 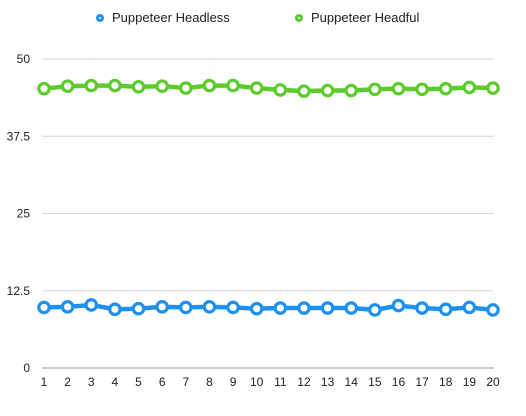 What do you see at coordinates (422, 382) in the screenshot?
I see `x-tick-label: 17` at bounding box center [422, 382].